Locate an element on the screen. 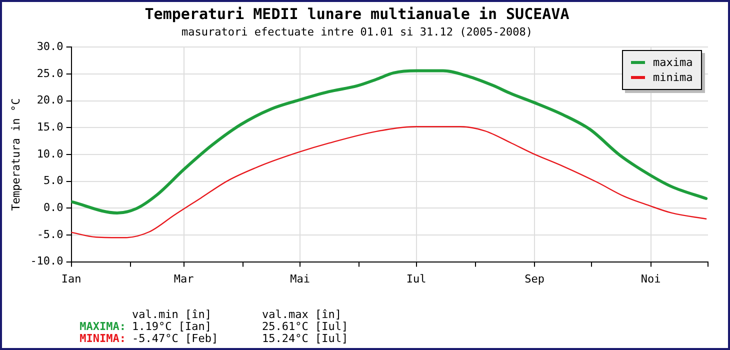 The width and height of the screenshot is (730, 350). x-tick-label: Iul is located at coordinates (416, 279).